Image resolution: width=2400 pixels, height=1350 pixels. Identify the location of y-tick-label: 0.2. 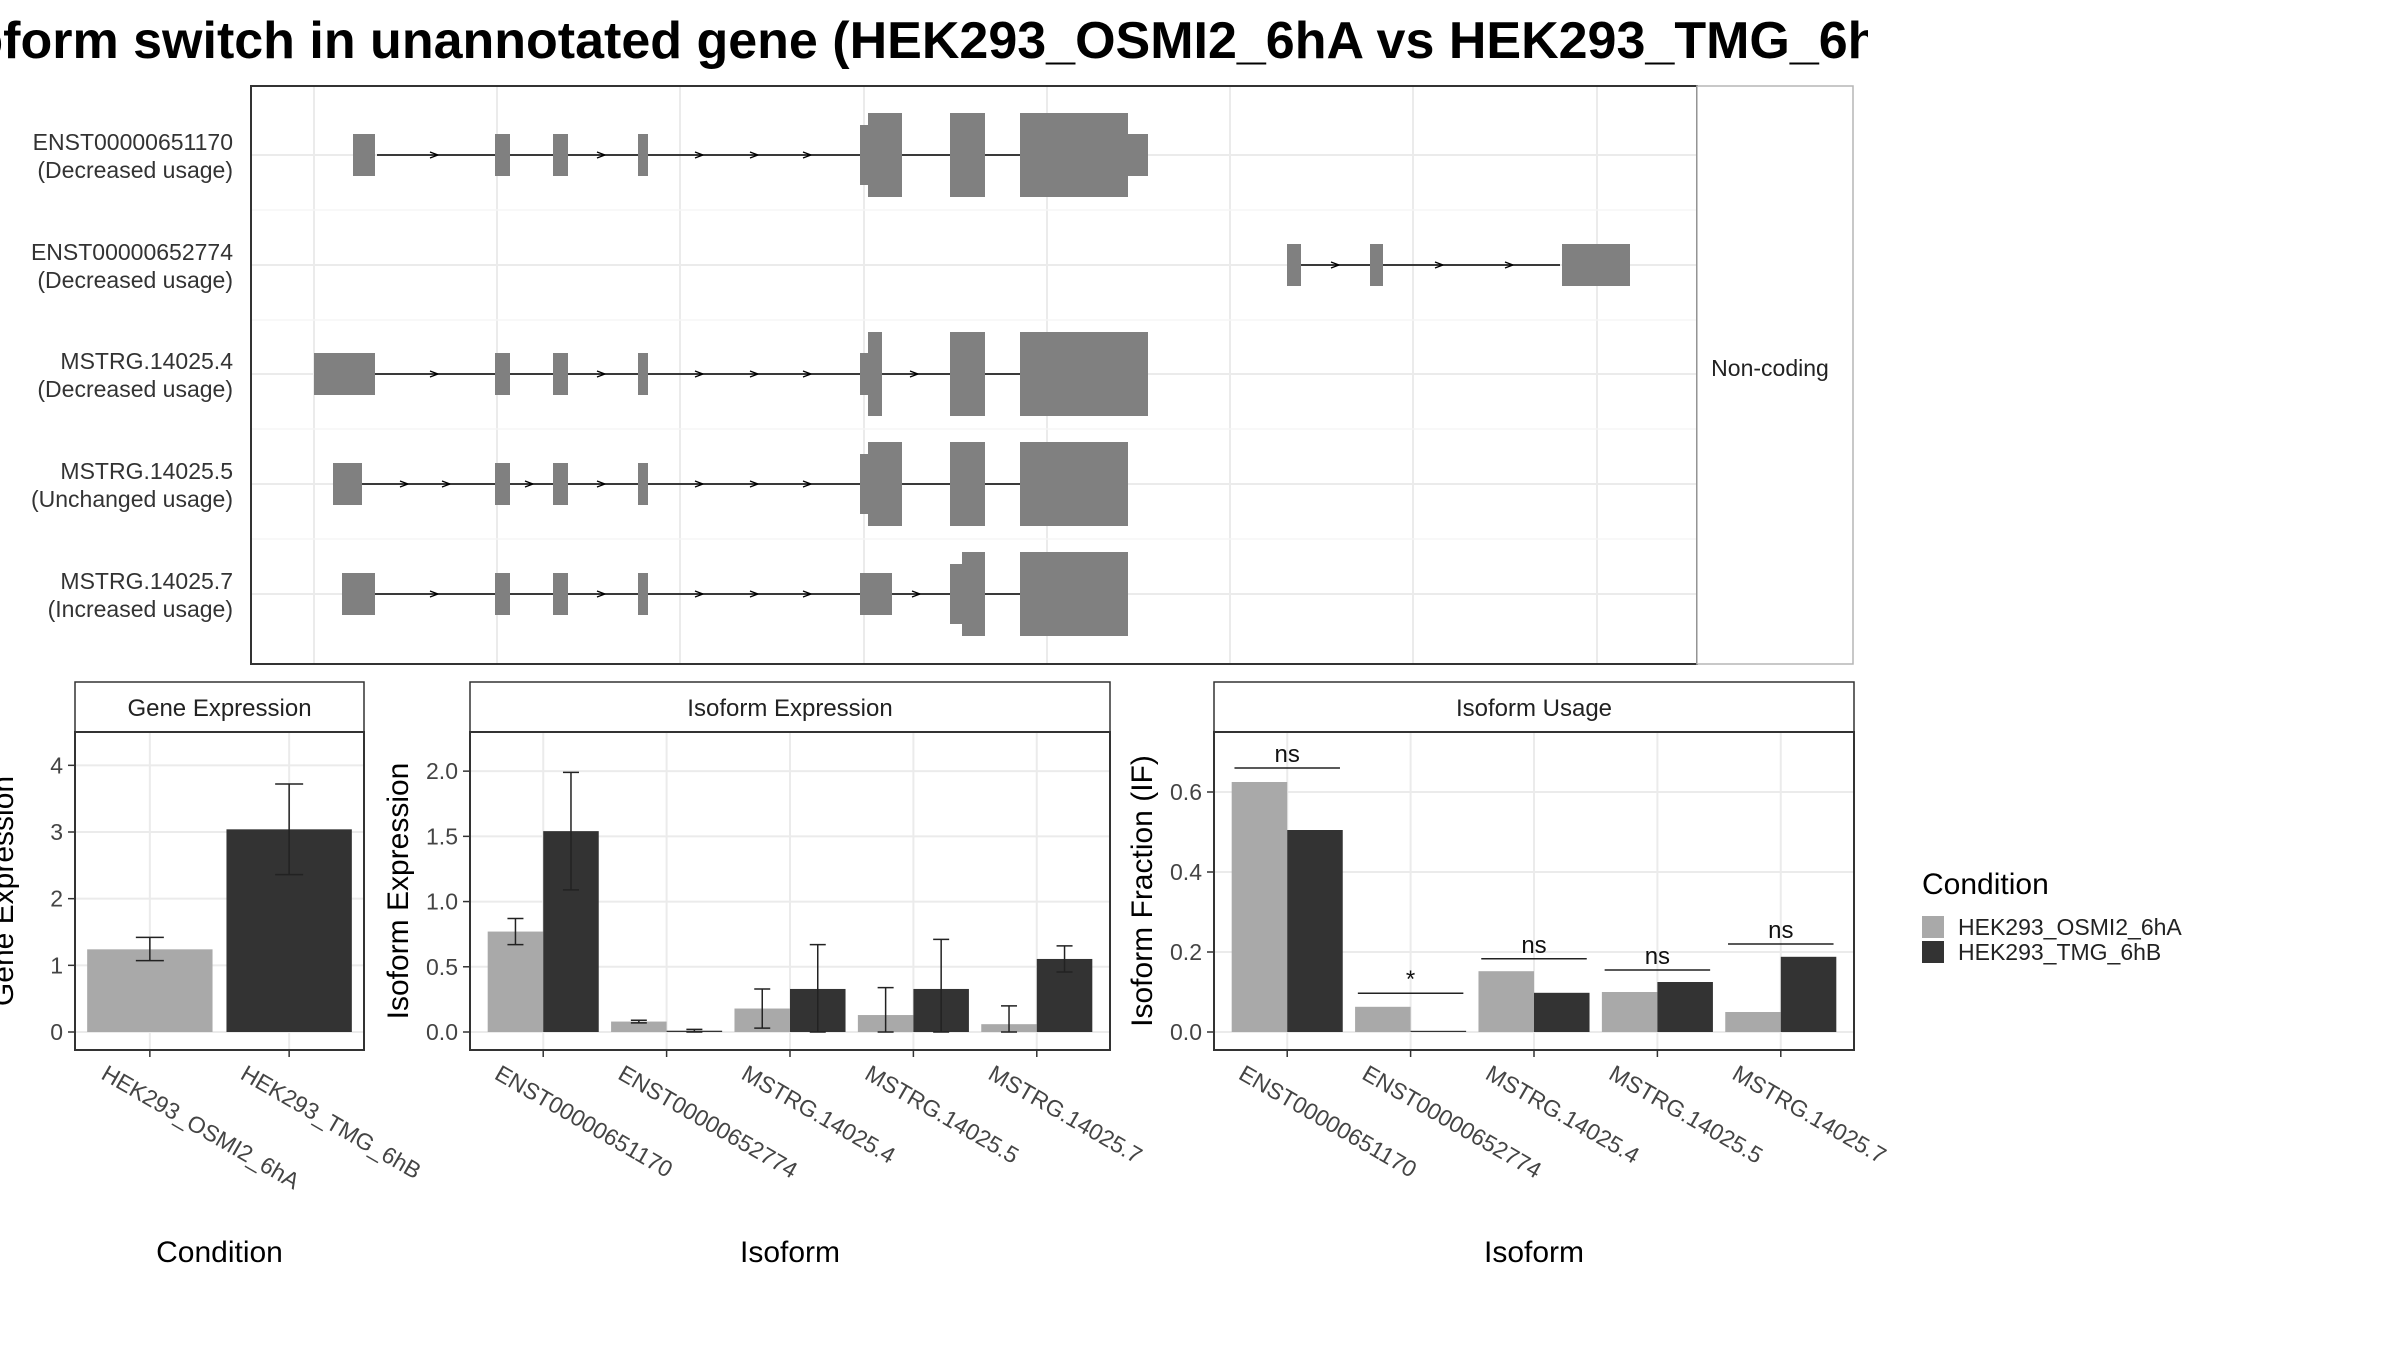
(1186, 952).